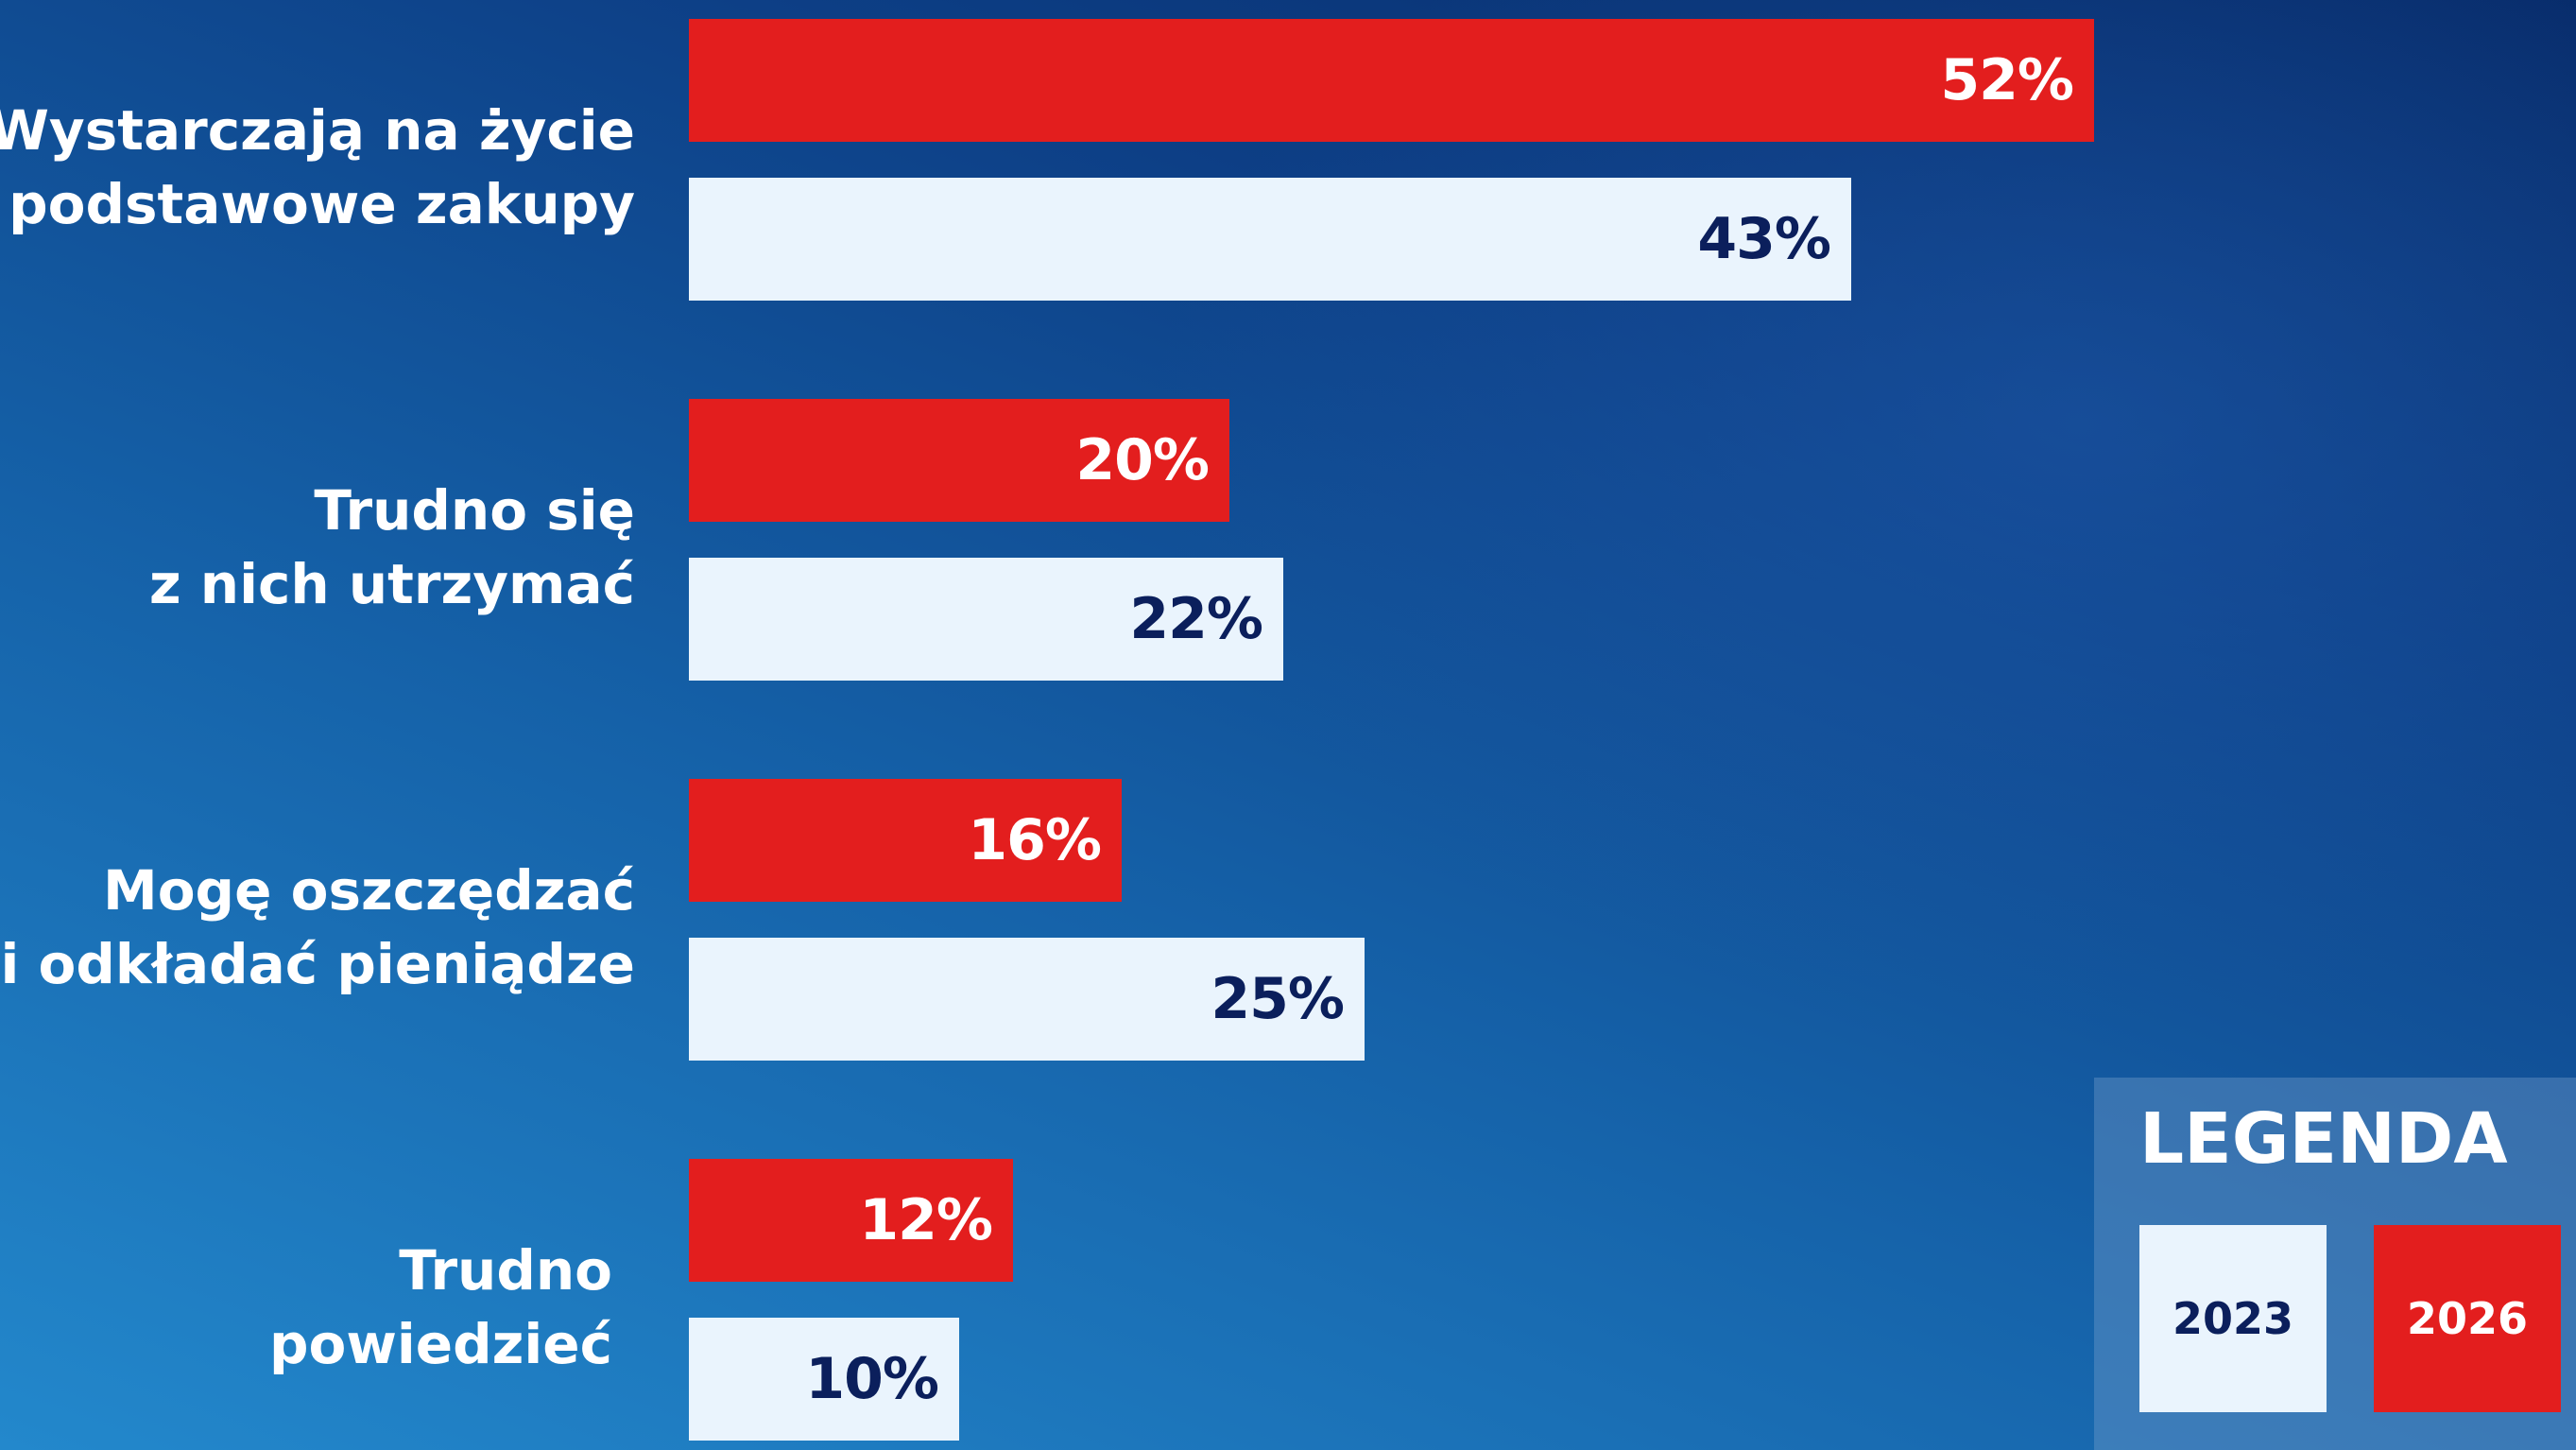  I want to click on category-label: Trudno się z nich utrzymać, so click(392, 547).